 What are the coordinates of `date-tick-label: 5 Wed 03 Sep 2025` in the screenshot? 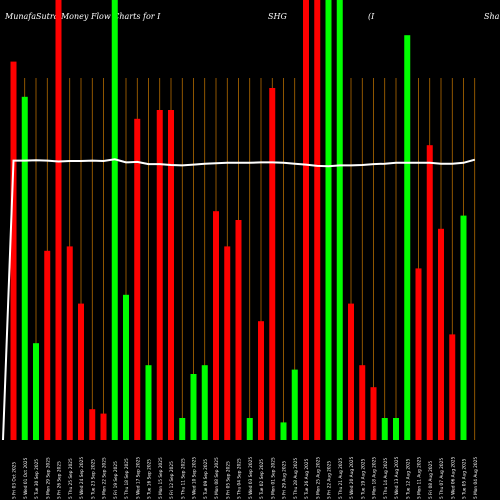 It's located at (251, 478).